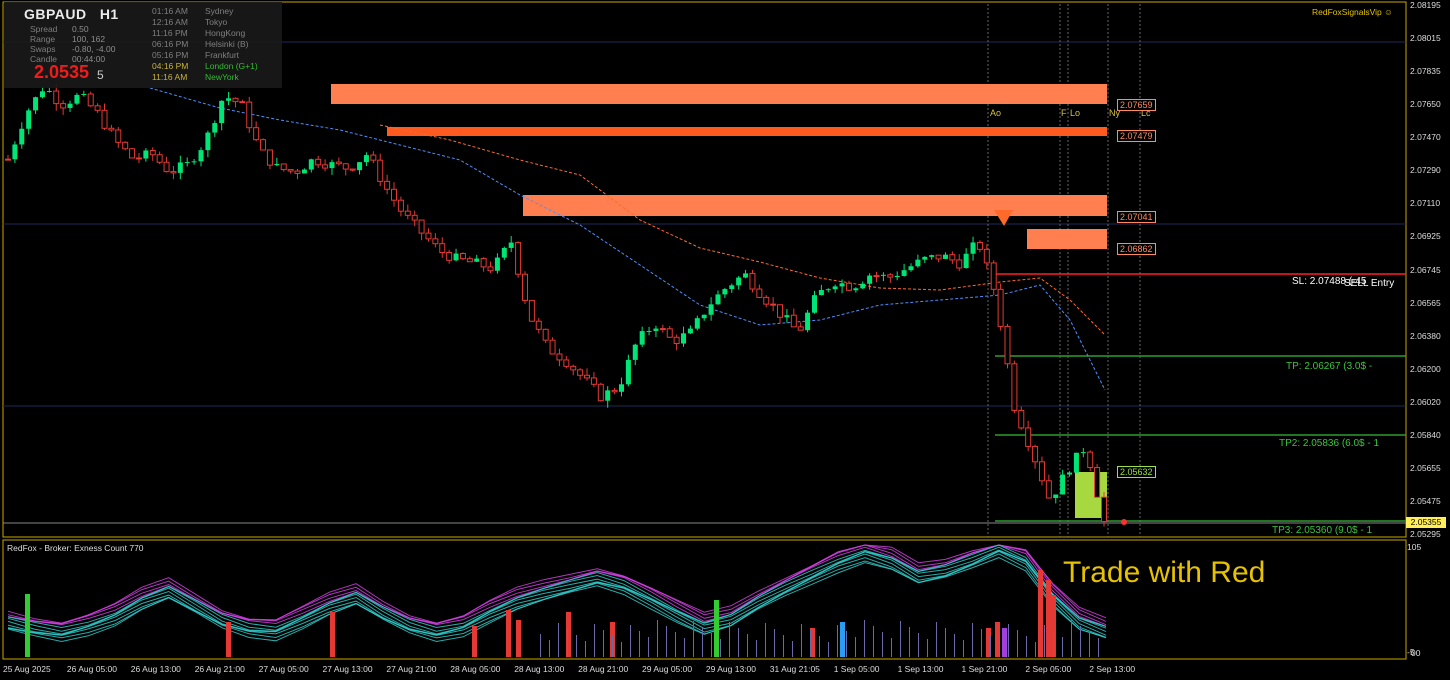 The width and height of the screenshot is (1450, 680). I want to click on session-name: London (G+1), so click(231, 66).